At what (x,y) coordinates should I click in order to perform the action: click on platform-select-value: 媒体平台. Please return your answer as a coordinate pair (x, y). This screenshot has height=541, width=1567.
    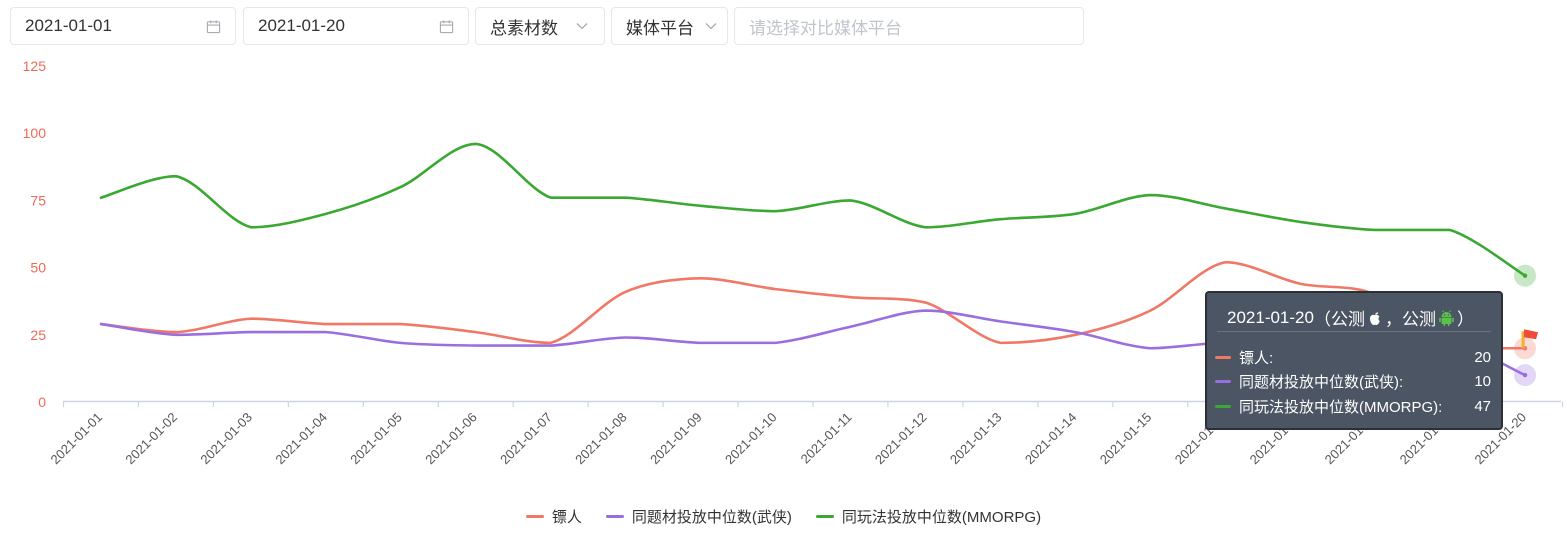
    Looking at the image, I should click on (660, 28).